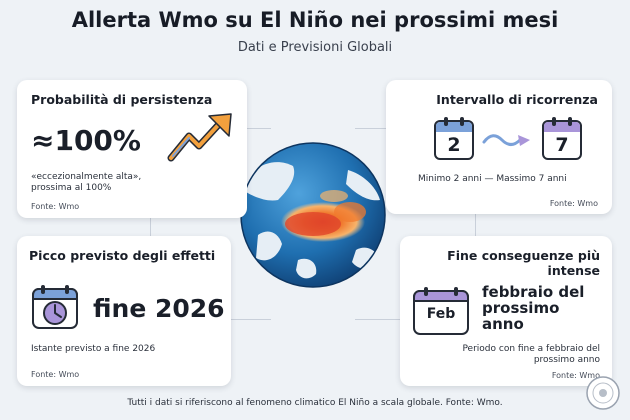 The image size is (630, 420). Describe the element at coordinates (566, 360) in the screenshot. I see `end-note-2: prossimo anno` at that location.